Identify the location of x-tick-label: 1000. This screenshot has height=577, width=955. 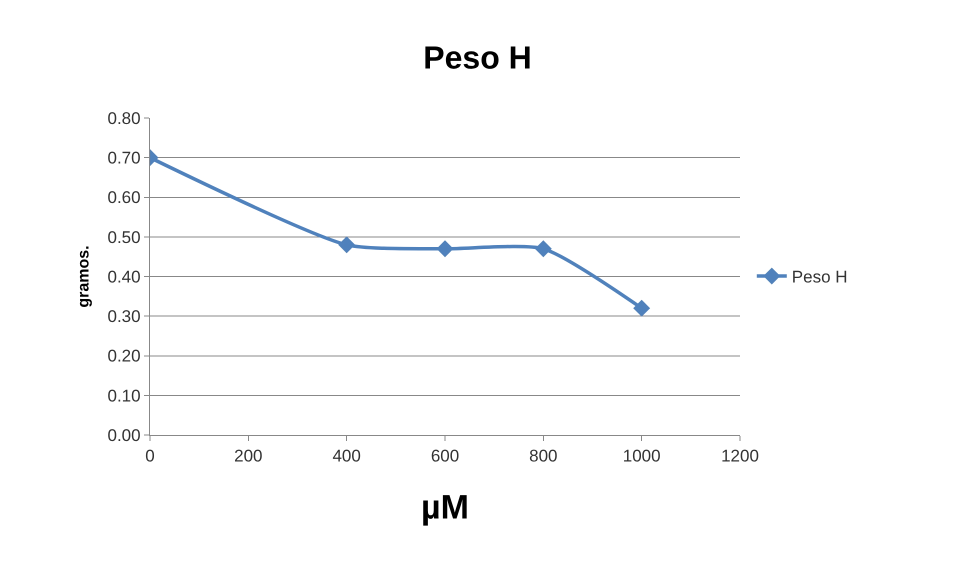
(641, 456).